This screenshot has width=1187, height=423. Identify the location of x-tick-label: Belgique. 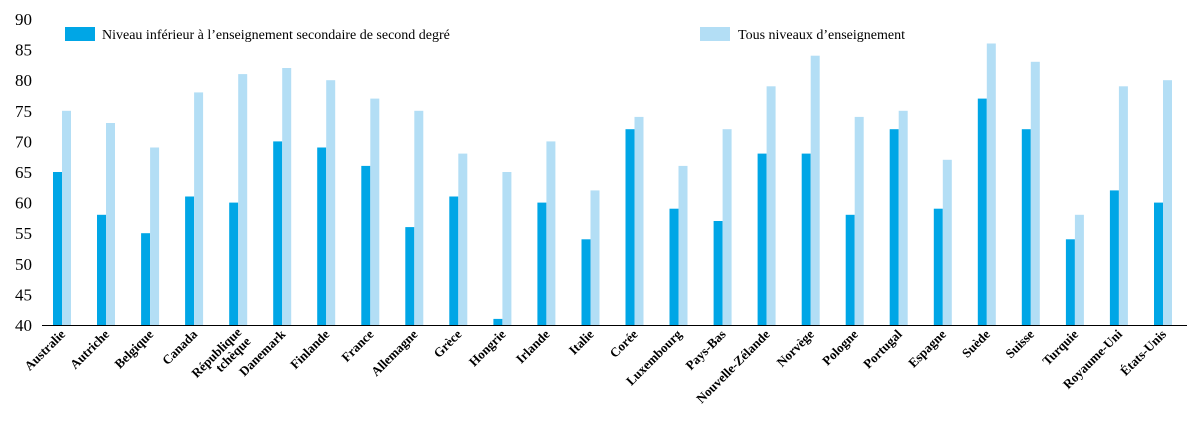
(133, 348).